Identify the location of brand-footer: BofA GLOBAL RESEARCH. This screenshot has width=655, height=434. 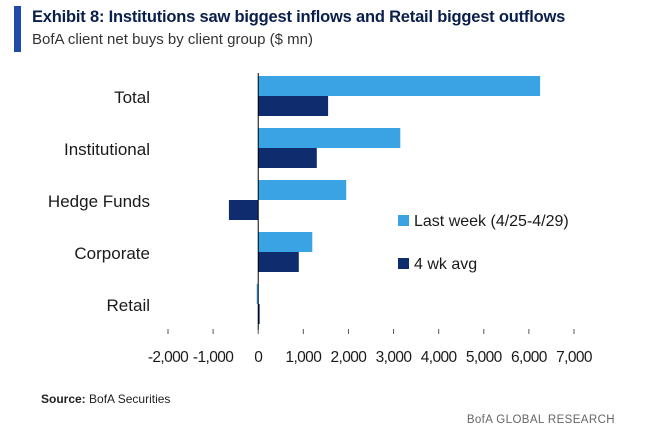
(540, 420).